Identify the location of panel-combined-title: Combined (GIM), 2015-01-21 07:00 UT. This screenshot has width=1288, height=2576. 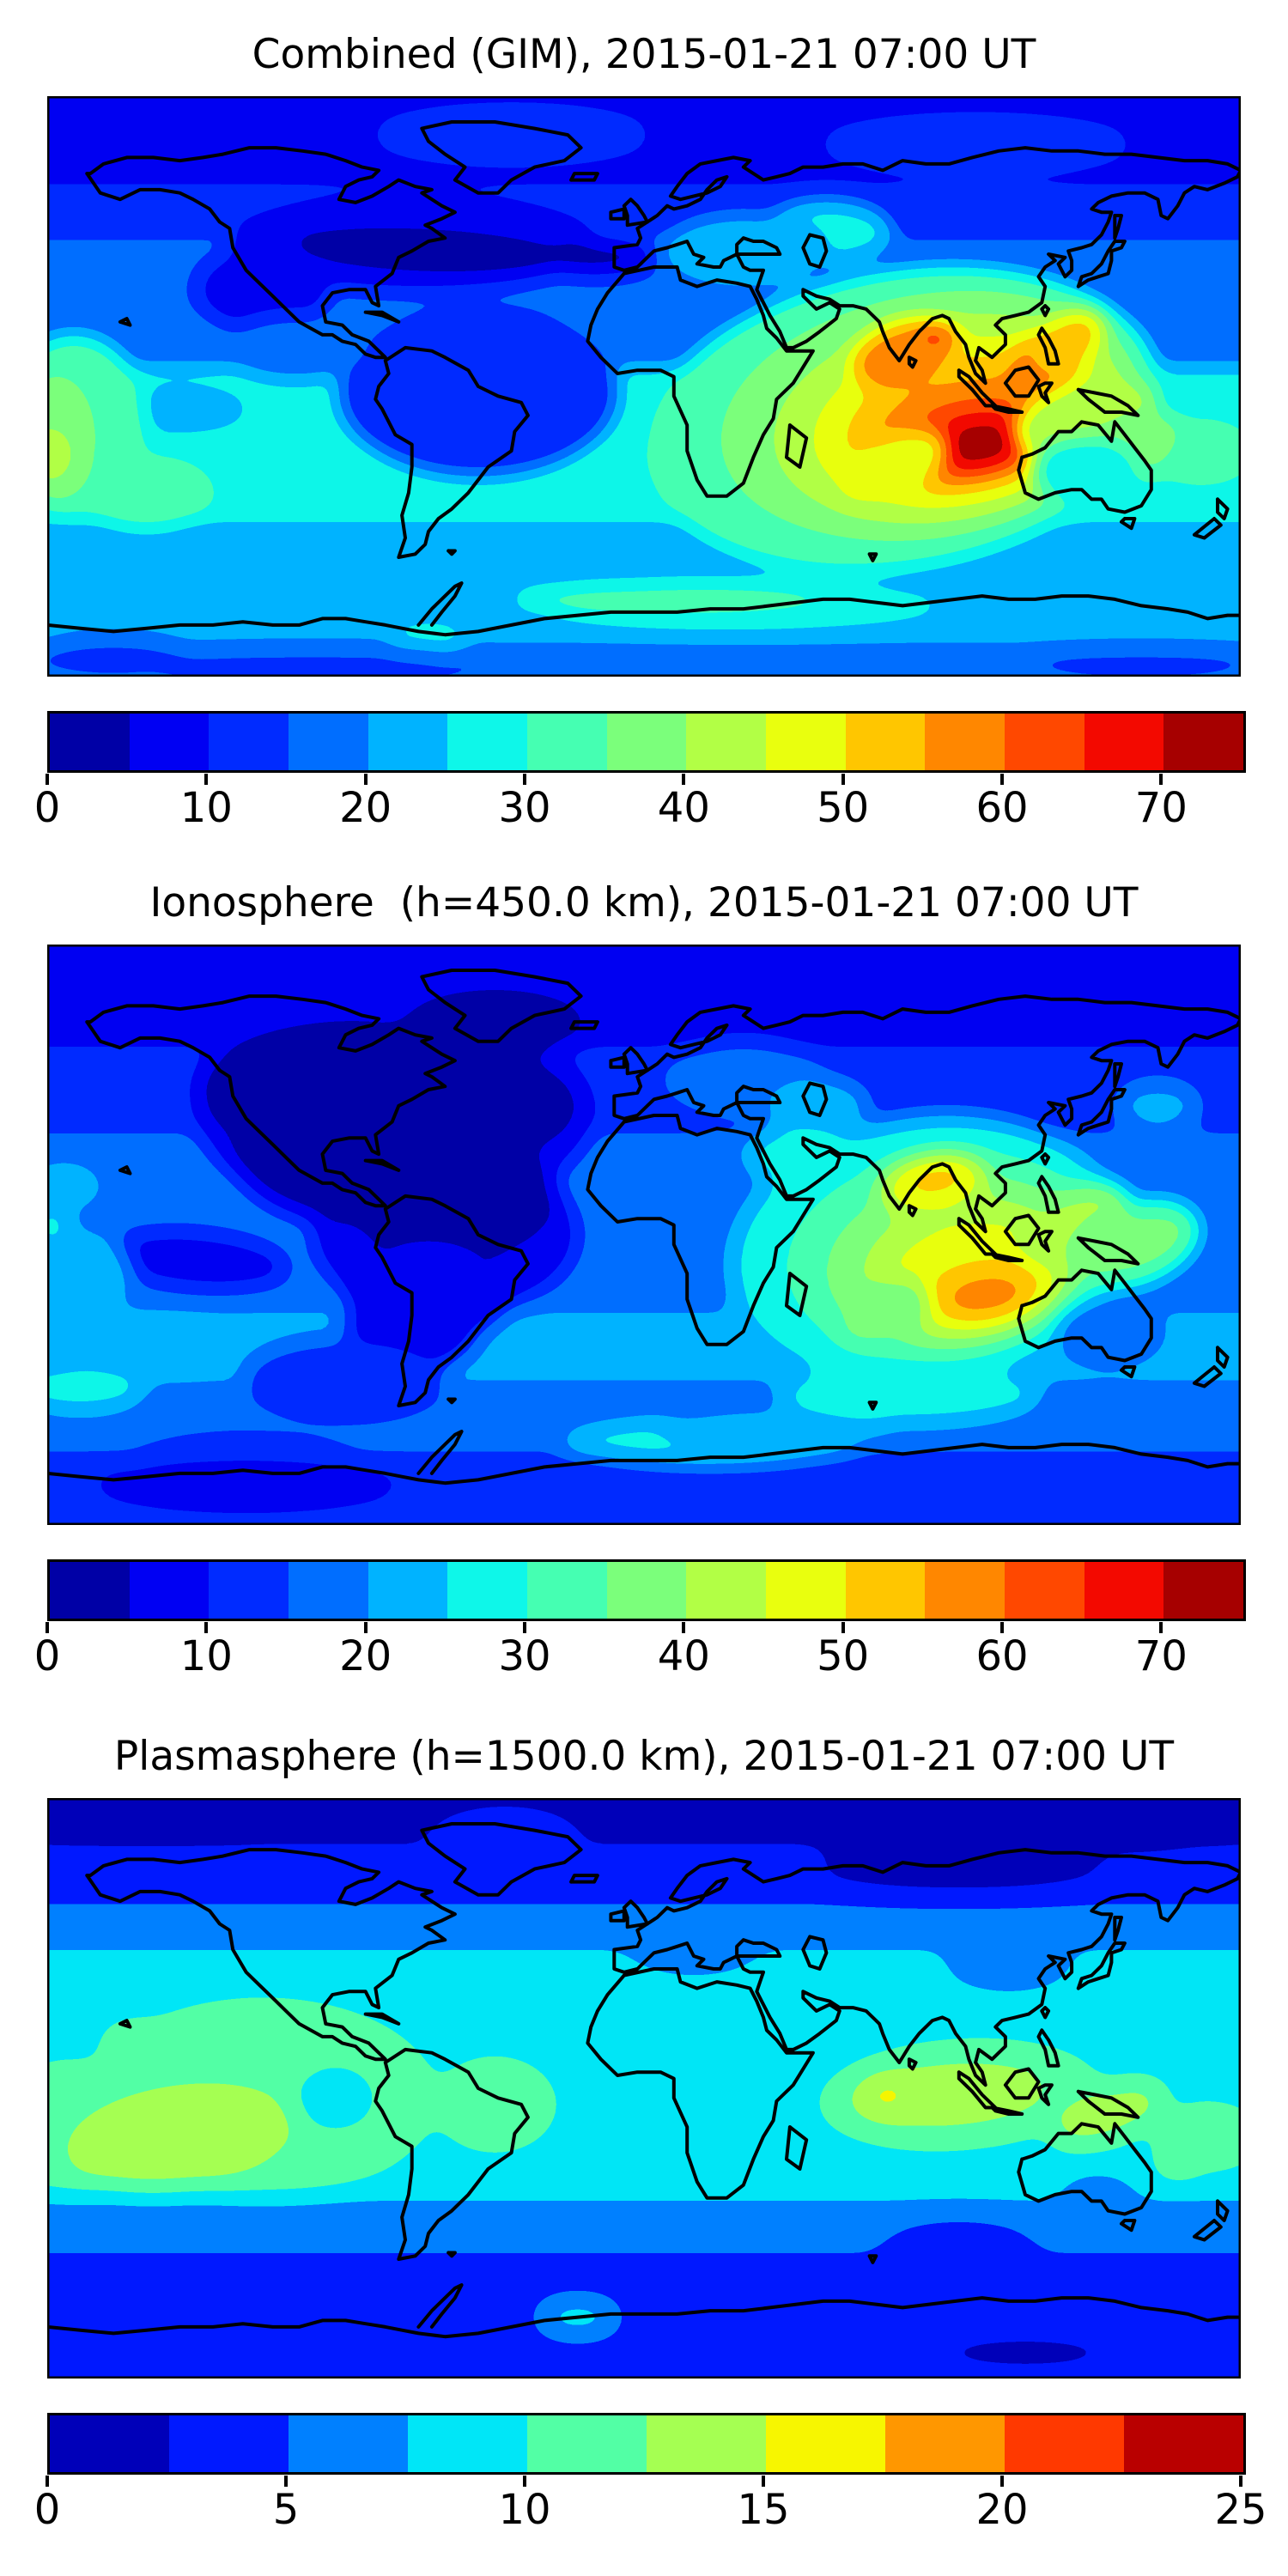
(644, 55).